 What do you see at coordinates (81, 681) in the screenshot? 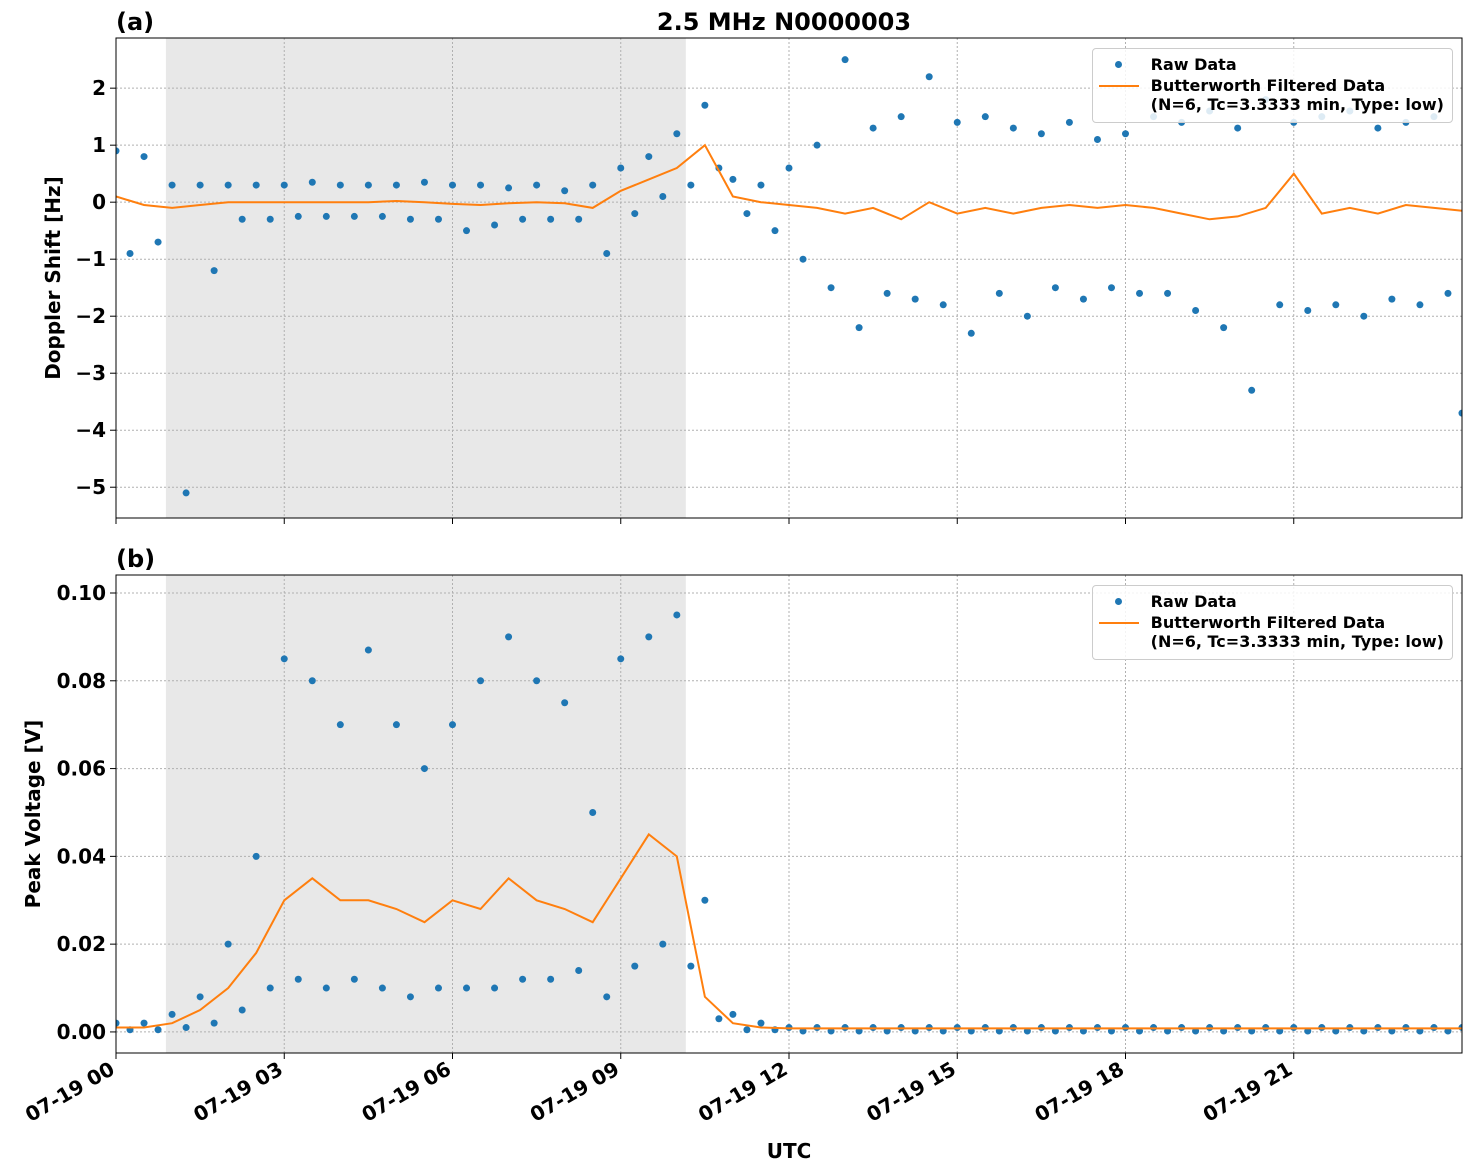
I see `y-tick-label: 0.08` at bounding box center [81, 681].